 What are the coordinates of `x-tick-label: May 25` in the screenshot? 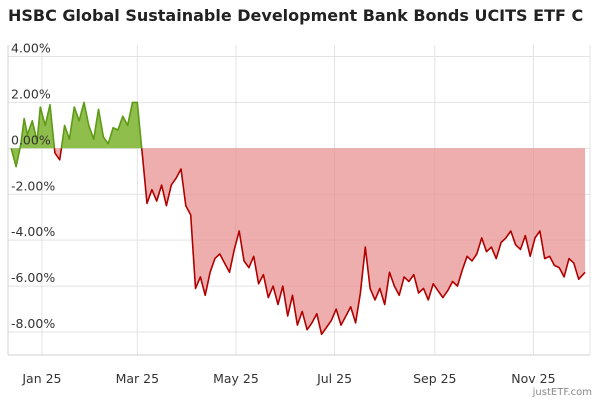 It's located at (236, 378).